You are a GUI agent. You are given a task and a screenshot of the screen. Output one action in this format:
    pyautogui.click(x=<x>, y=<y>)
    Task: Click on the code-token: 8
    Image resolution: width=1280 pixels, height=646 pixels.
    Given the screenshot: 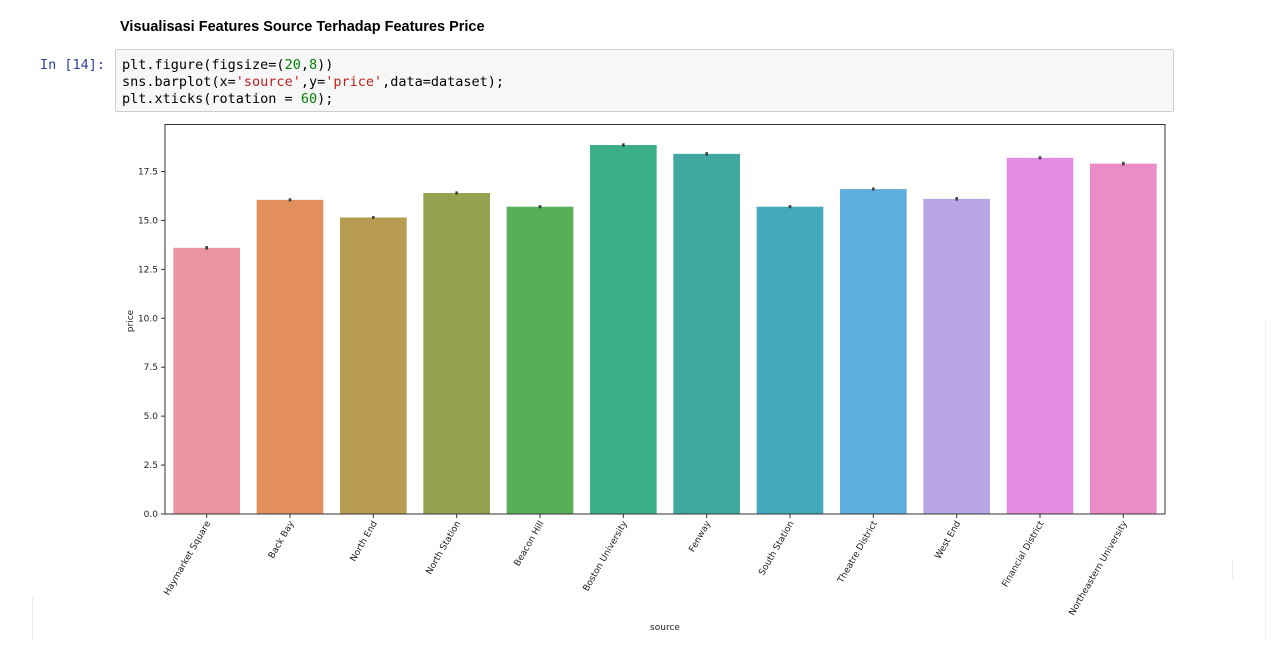 What is the action you would take?
    pyautogui.click(x=313, y=65)
    